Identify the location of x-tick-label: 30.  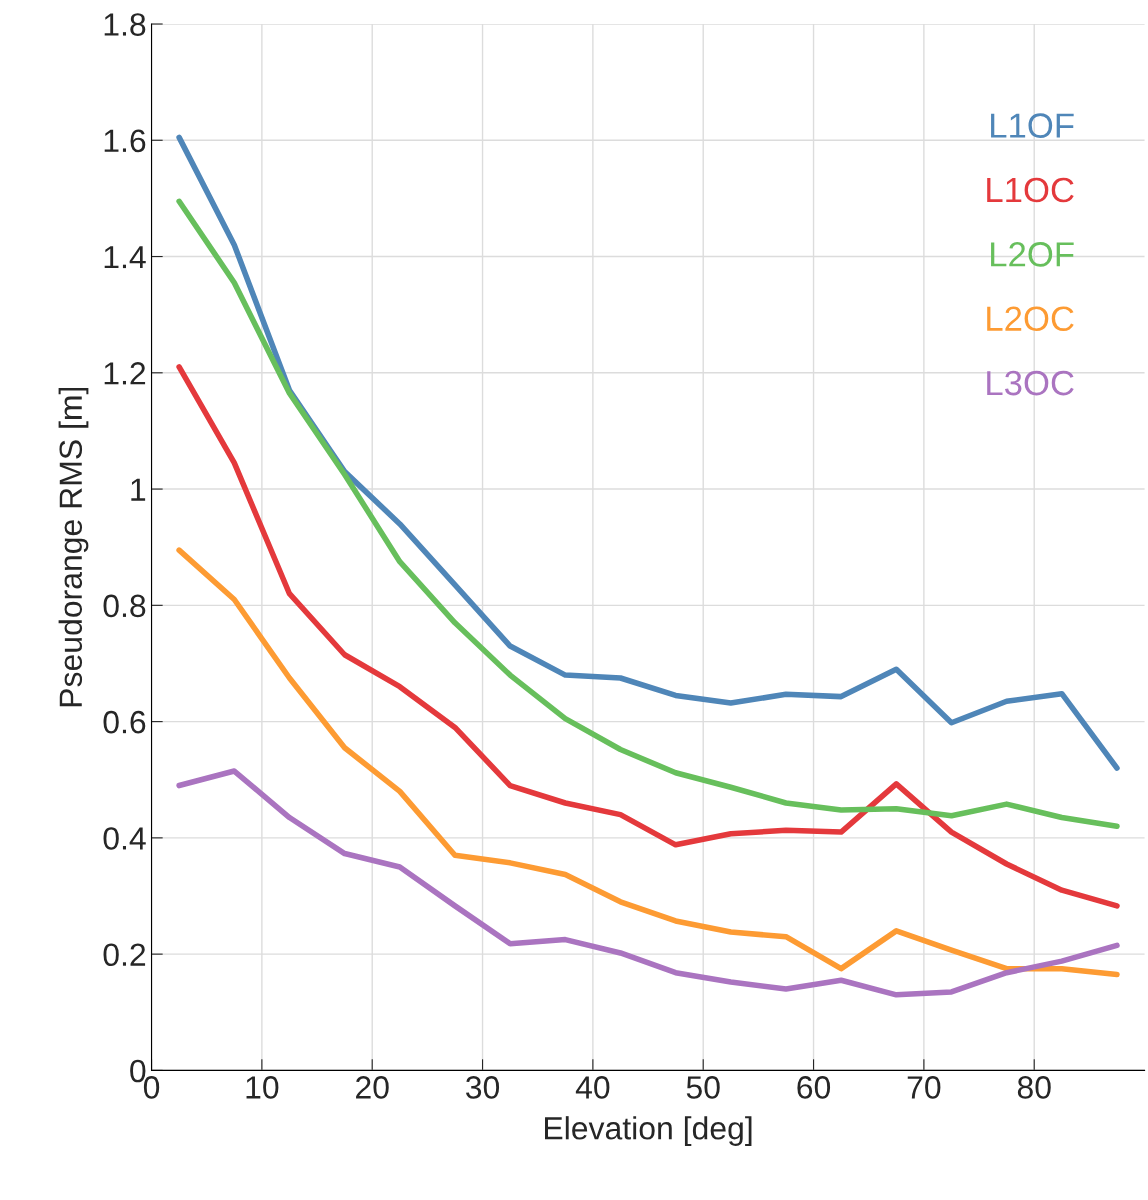
(483, 1087).